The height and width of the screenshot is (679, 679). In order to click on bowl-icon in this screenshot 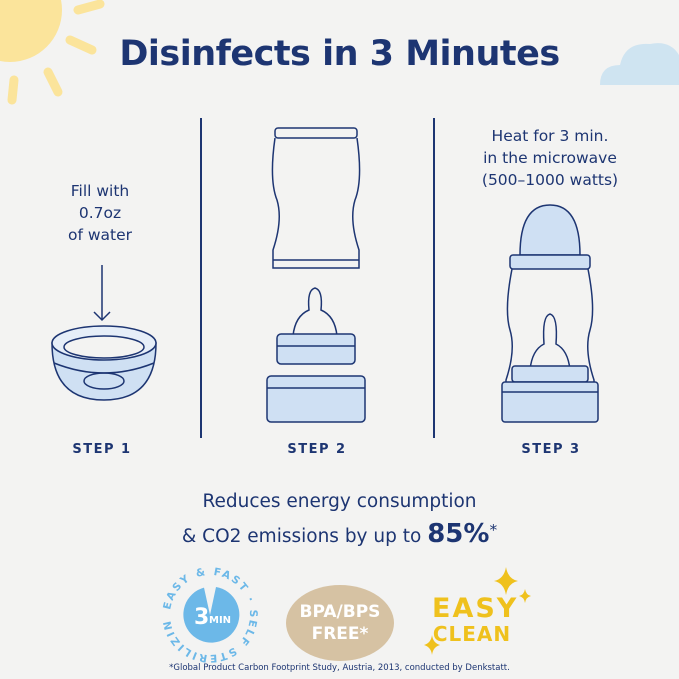, I will do `click(104, 363)`.